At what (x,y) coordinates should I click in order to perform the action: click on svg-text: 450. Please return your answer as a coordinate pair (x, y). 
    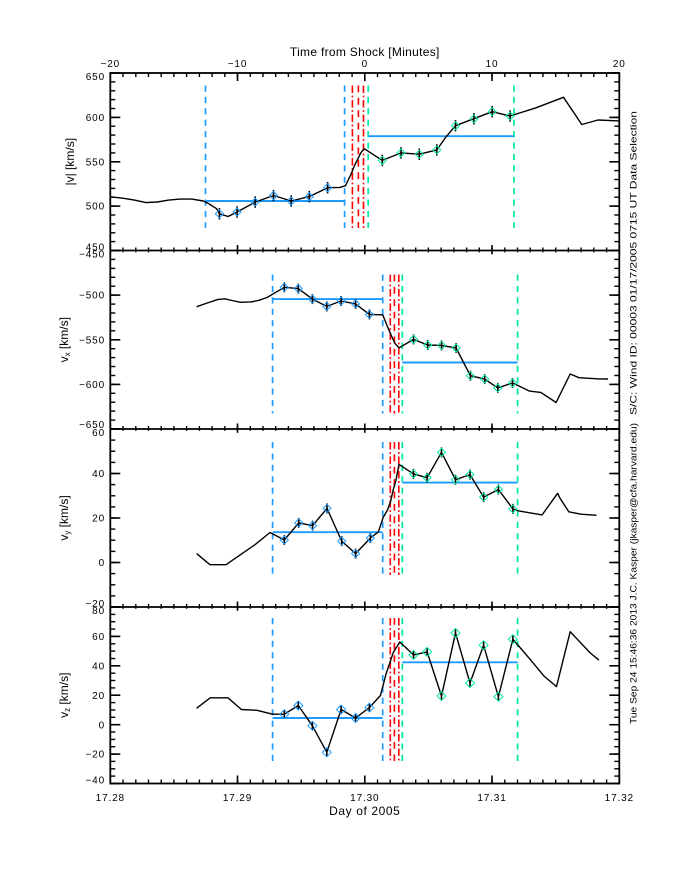
    Looking at the image, I should click on (95, 248).